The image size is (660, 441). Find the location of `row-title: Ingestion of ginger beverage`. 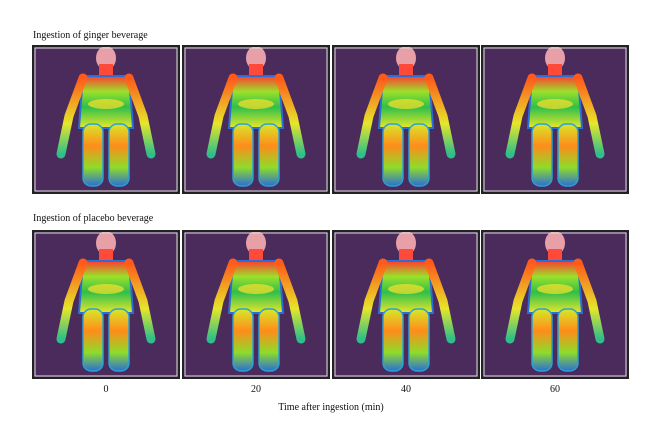

row-title: Ingestion of ginger beverage is located at coordinates (90, 35).